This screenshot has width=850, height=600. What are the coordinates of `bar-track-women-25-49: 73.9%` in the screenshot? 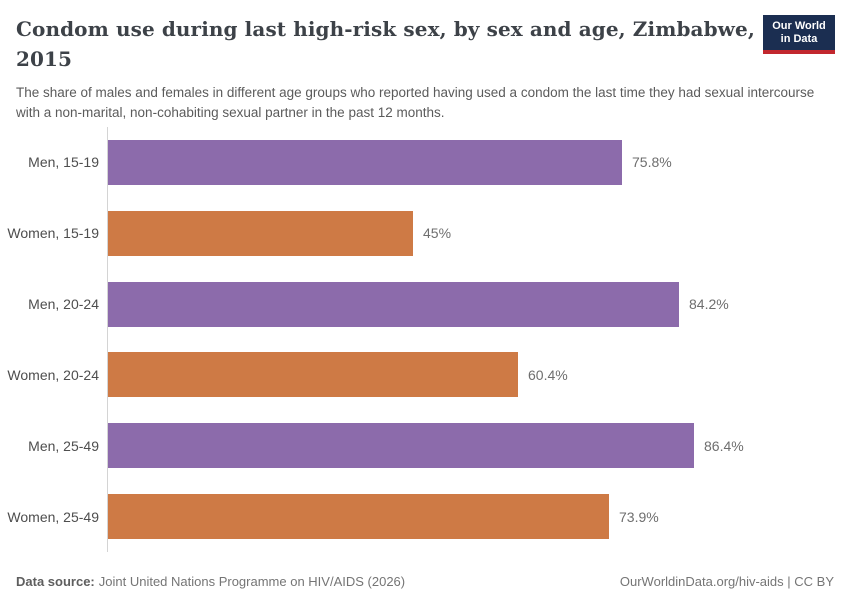 It's located at (478, 517).